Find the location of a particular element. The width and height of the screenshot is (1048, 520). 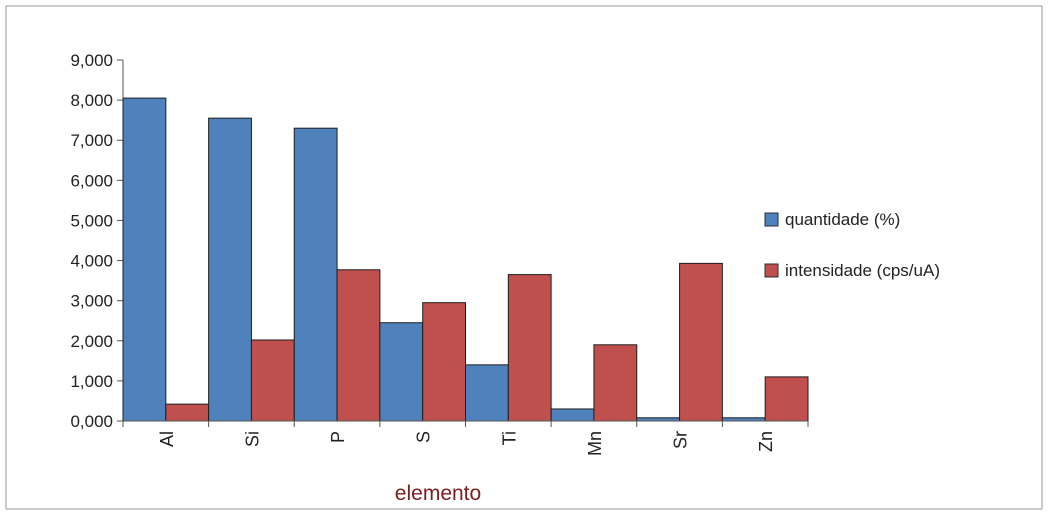

x-tick-label-ti: Ti is located at coordinates (509, 438).